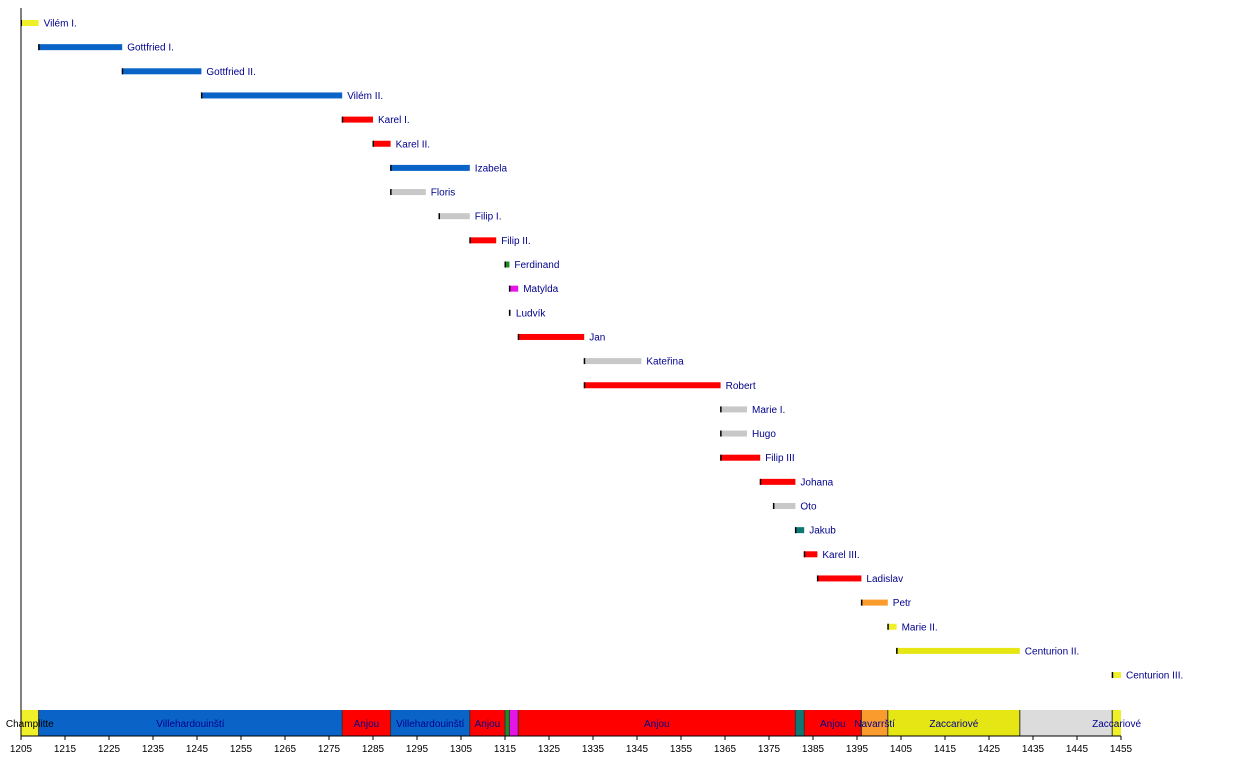 Image resolution: width=1250 pixels, height=765 pixels. Describe the element at coordinates (1154, 676) in the screenshot. I see `label-centurion-iii: Centurion III.` at that location.